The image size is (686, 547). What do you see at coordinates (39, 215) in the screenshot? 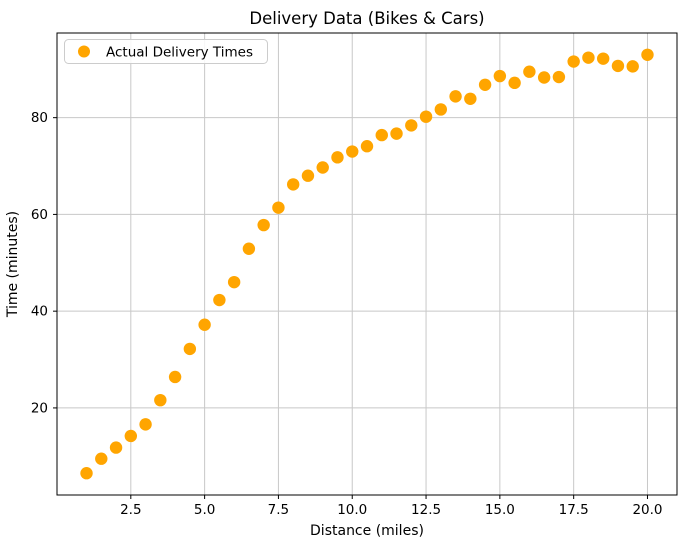
I see `y-tick-label: 60` at bounding box center [39, 215].